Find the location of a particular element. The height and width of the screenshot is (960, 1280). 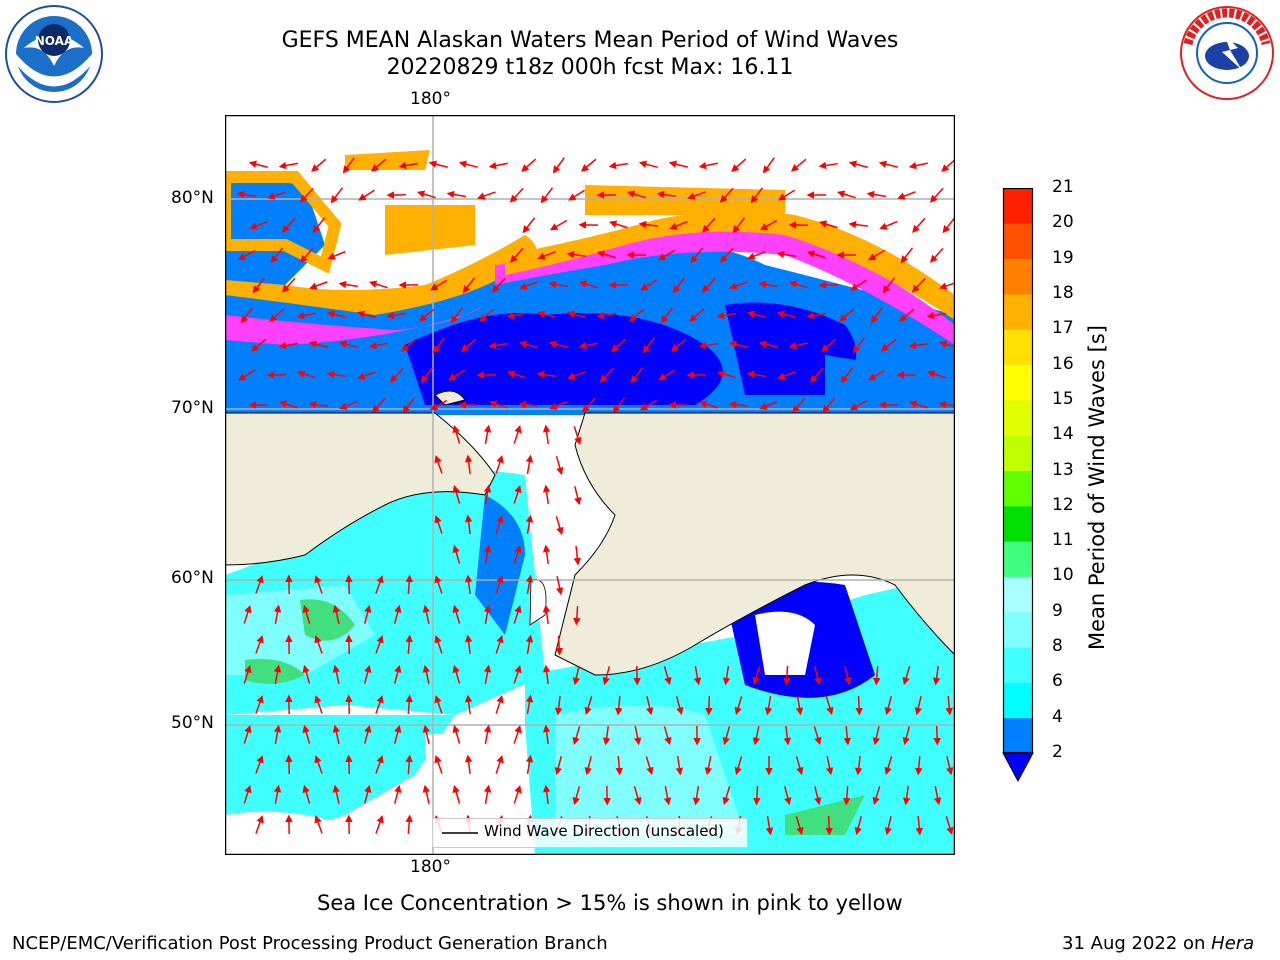

colorbar-tick-label: 2 is located at coordinates (1057, 752).